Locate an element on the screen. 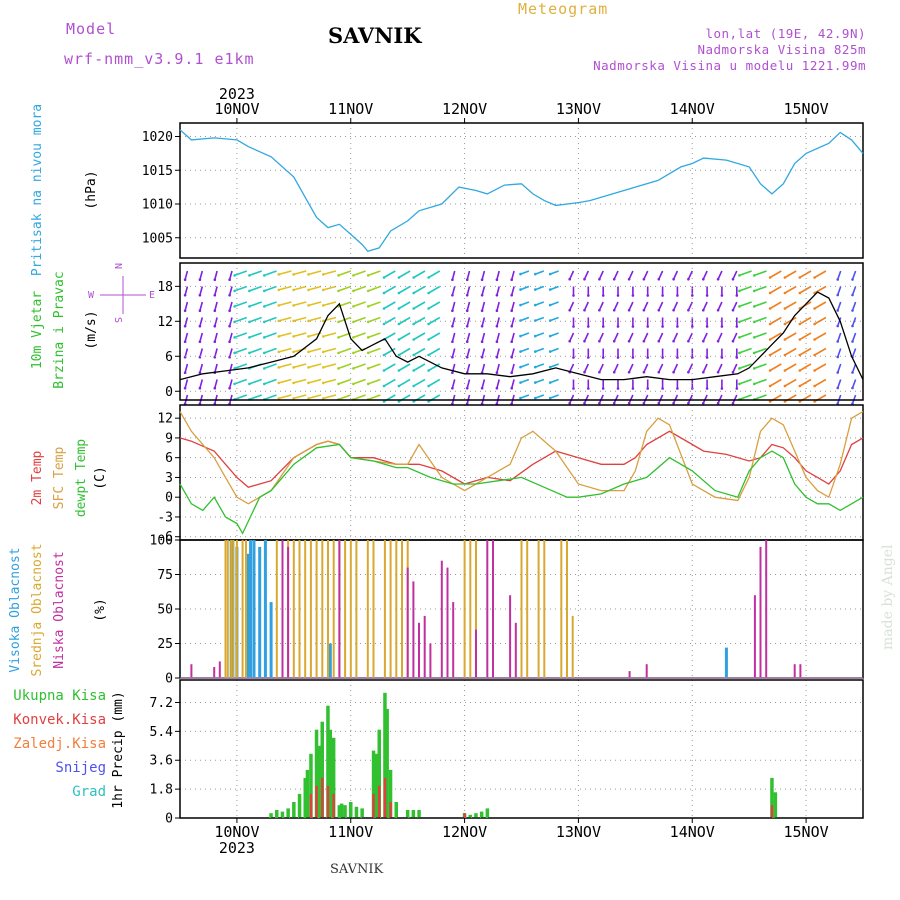  wind-axis-label: 10m Vjetar is located at coordinates (37, 330).